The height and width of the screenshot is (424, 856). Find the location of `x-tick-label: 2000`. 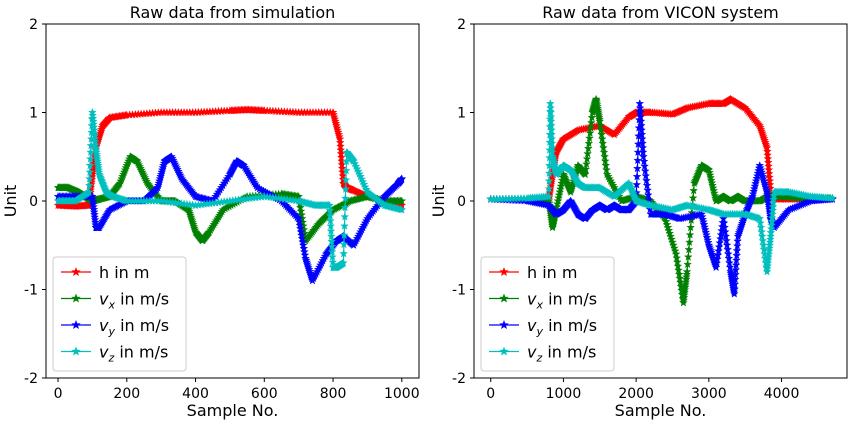

x-tick-label: 2000 is located at coordinates (636, 394).